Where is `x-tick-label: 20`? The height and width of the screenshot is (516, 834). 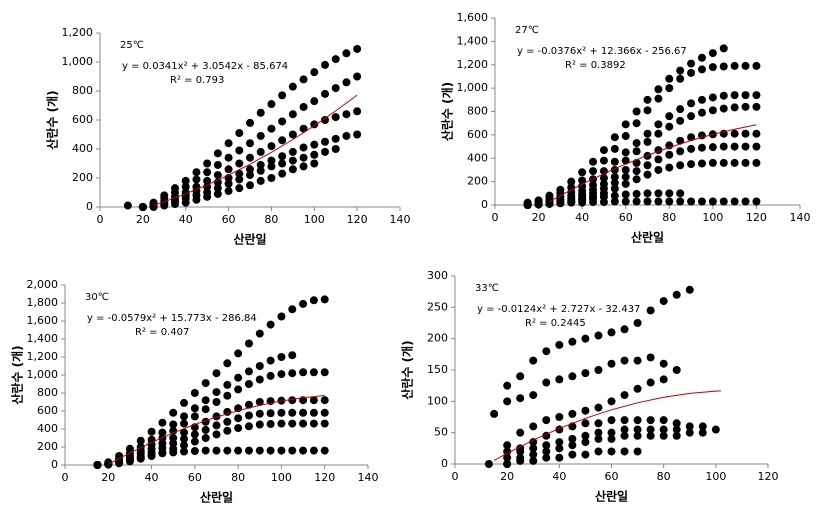
x-tick-label: 20 is located at coordinates (507, 476).